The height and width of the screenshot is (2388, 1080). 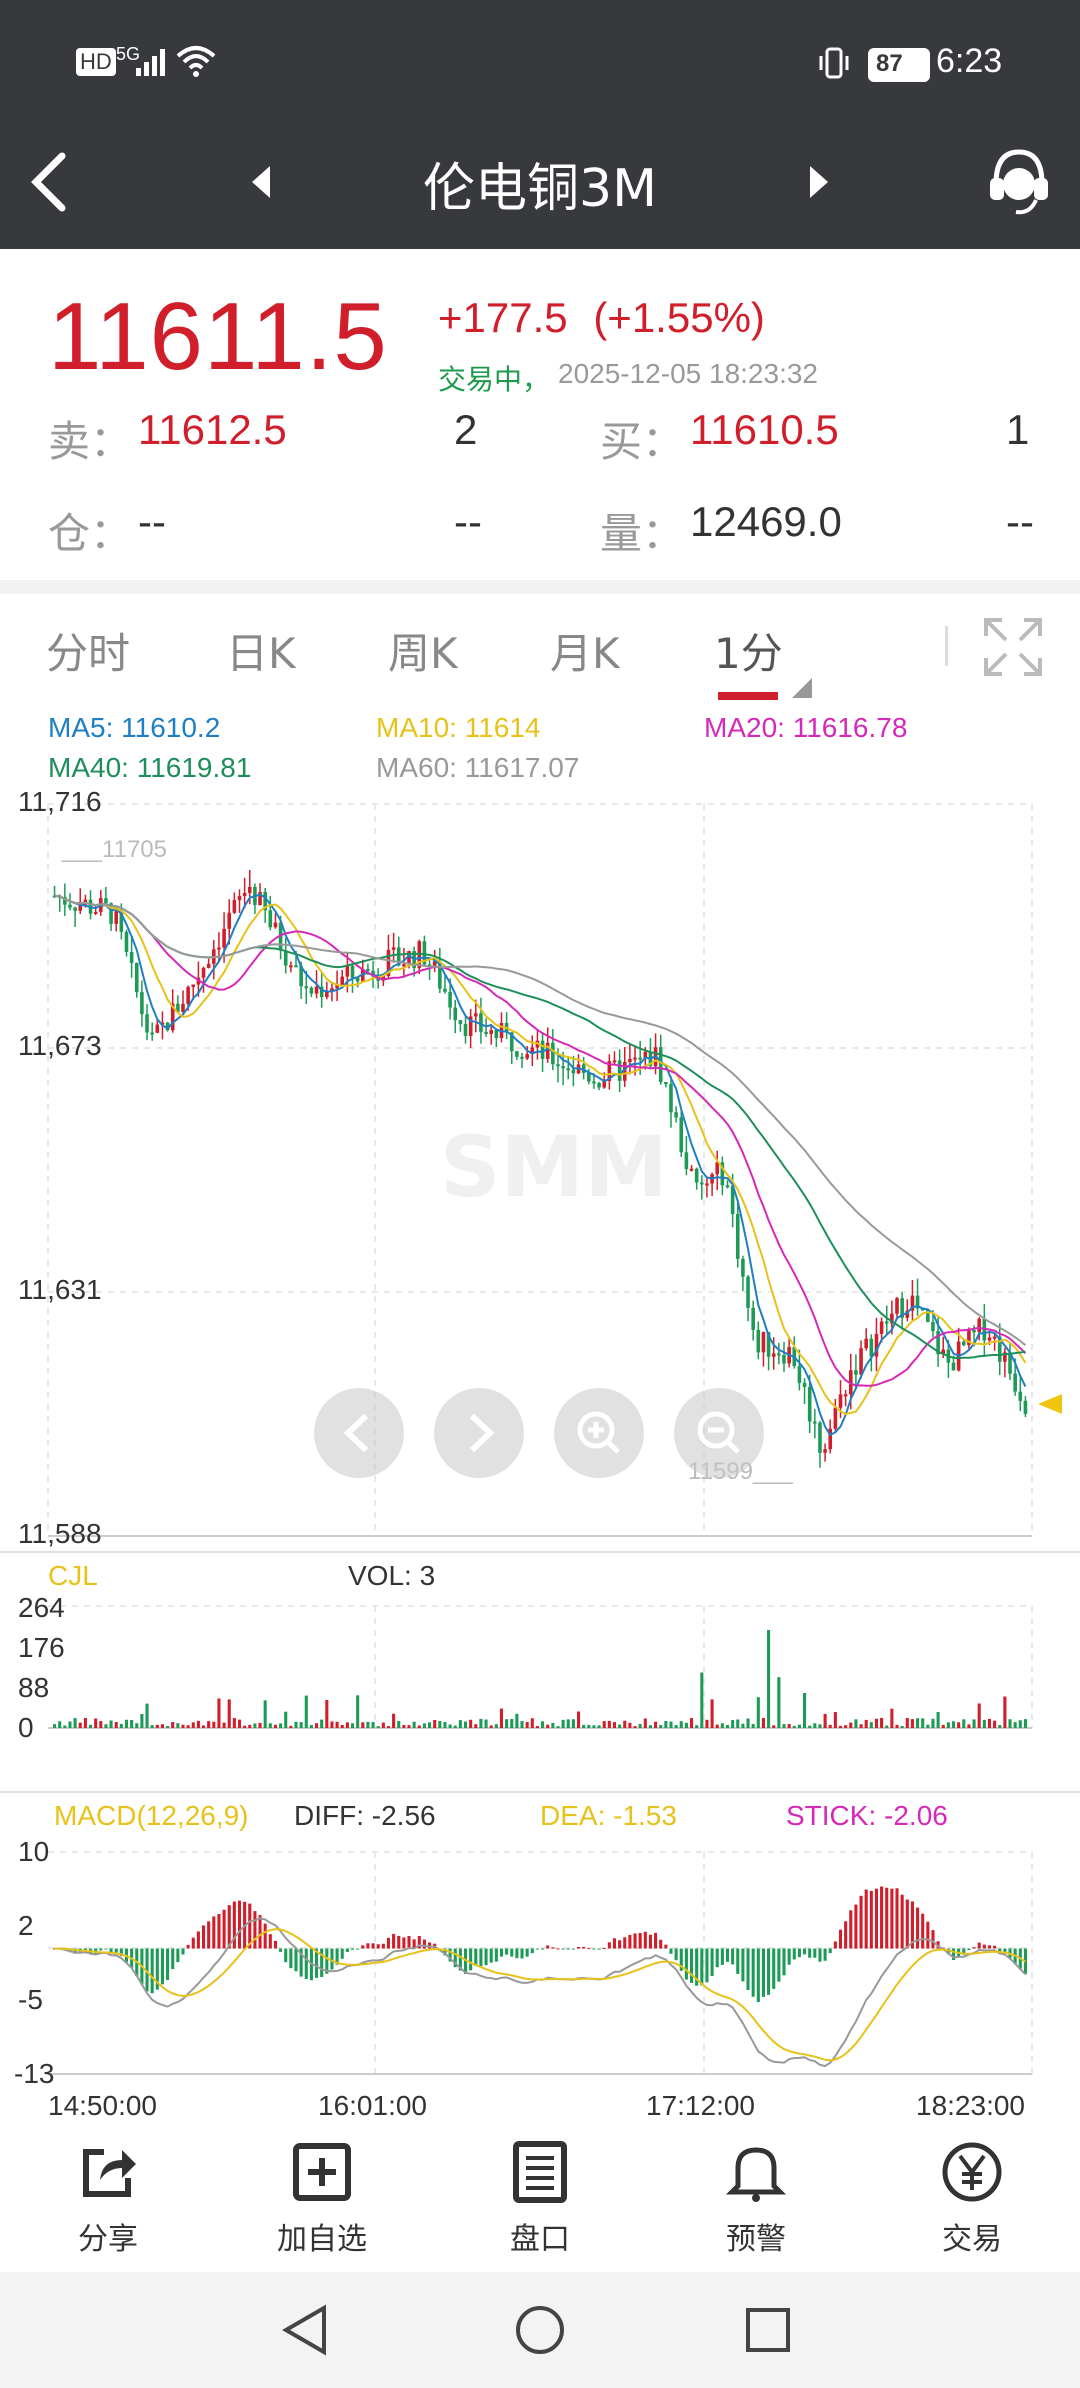 What do you see at coordinates (748, 653) in the screenshot?
I see `tab-1min: 1分` at bounding box center [748, 653].